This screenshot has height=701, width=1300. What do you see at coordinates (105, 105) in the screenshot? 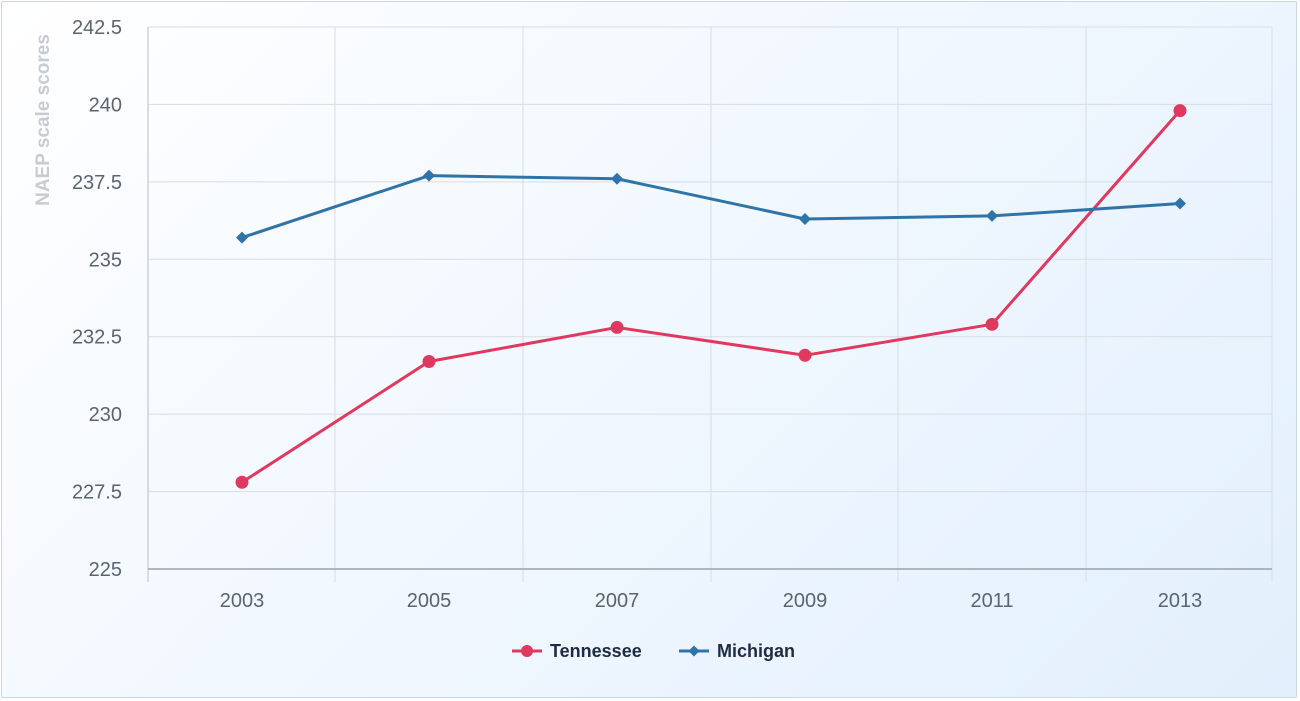
I see `y-tick-label: 240` at bounding box center [105, 105].